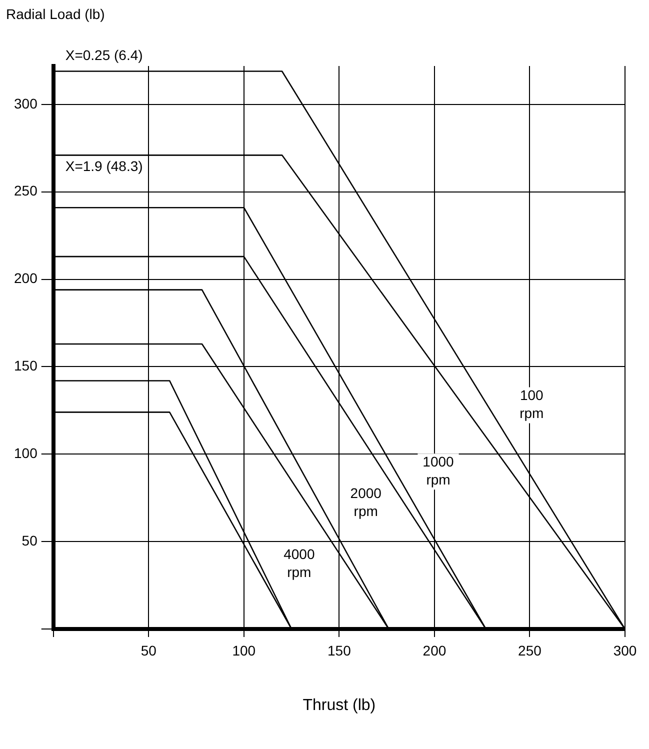  What do you see at coordinates (104, 166) in the screenshot?
I see `annotation: X=1.9 (48.3)` at bounding box center [104, 166].